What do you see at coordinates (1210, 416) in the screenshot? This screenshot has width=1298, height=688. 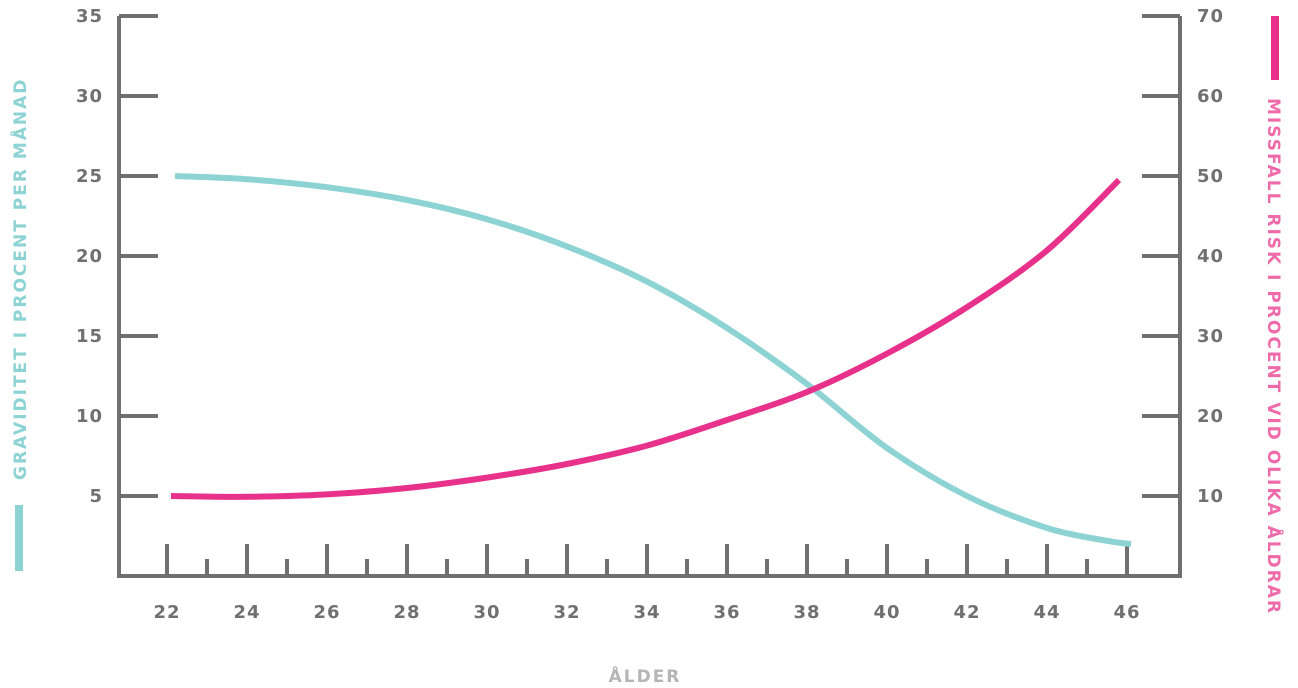 I see `right-axis-tick-label: 20` at bounding box center [1210, 416].